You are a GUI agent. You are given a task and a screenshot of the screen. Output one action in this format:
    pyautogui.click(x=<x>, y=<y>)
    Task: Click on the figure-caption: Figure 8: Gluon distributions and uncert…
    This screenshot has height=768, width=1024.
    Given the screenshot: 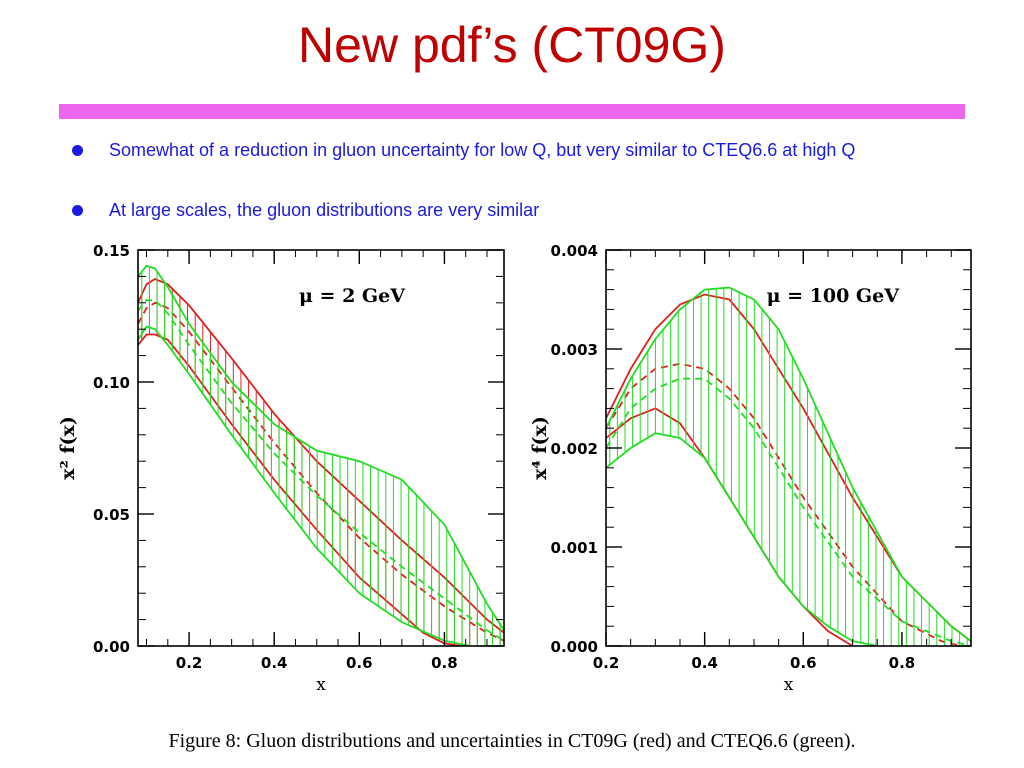 What is the action you would take?
    pyautogui.click(x=512, y=741)
    